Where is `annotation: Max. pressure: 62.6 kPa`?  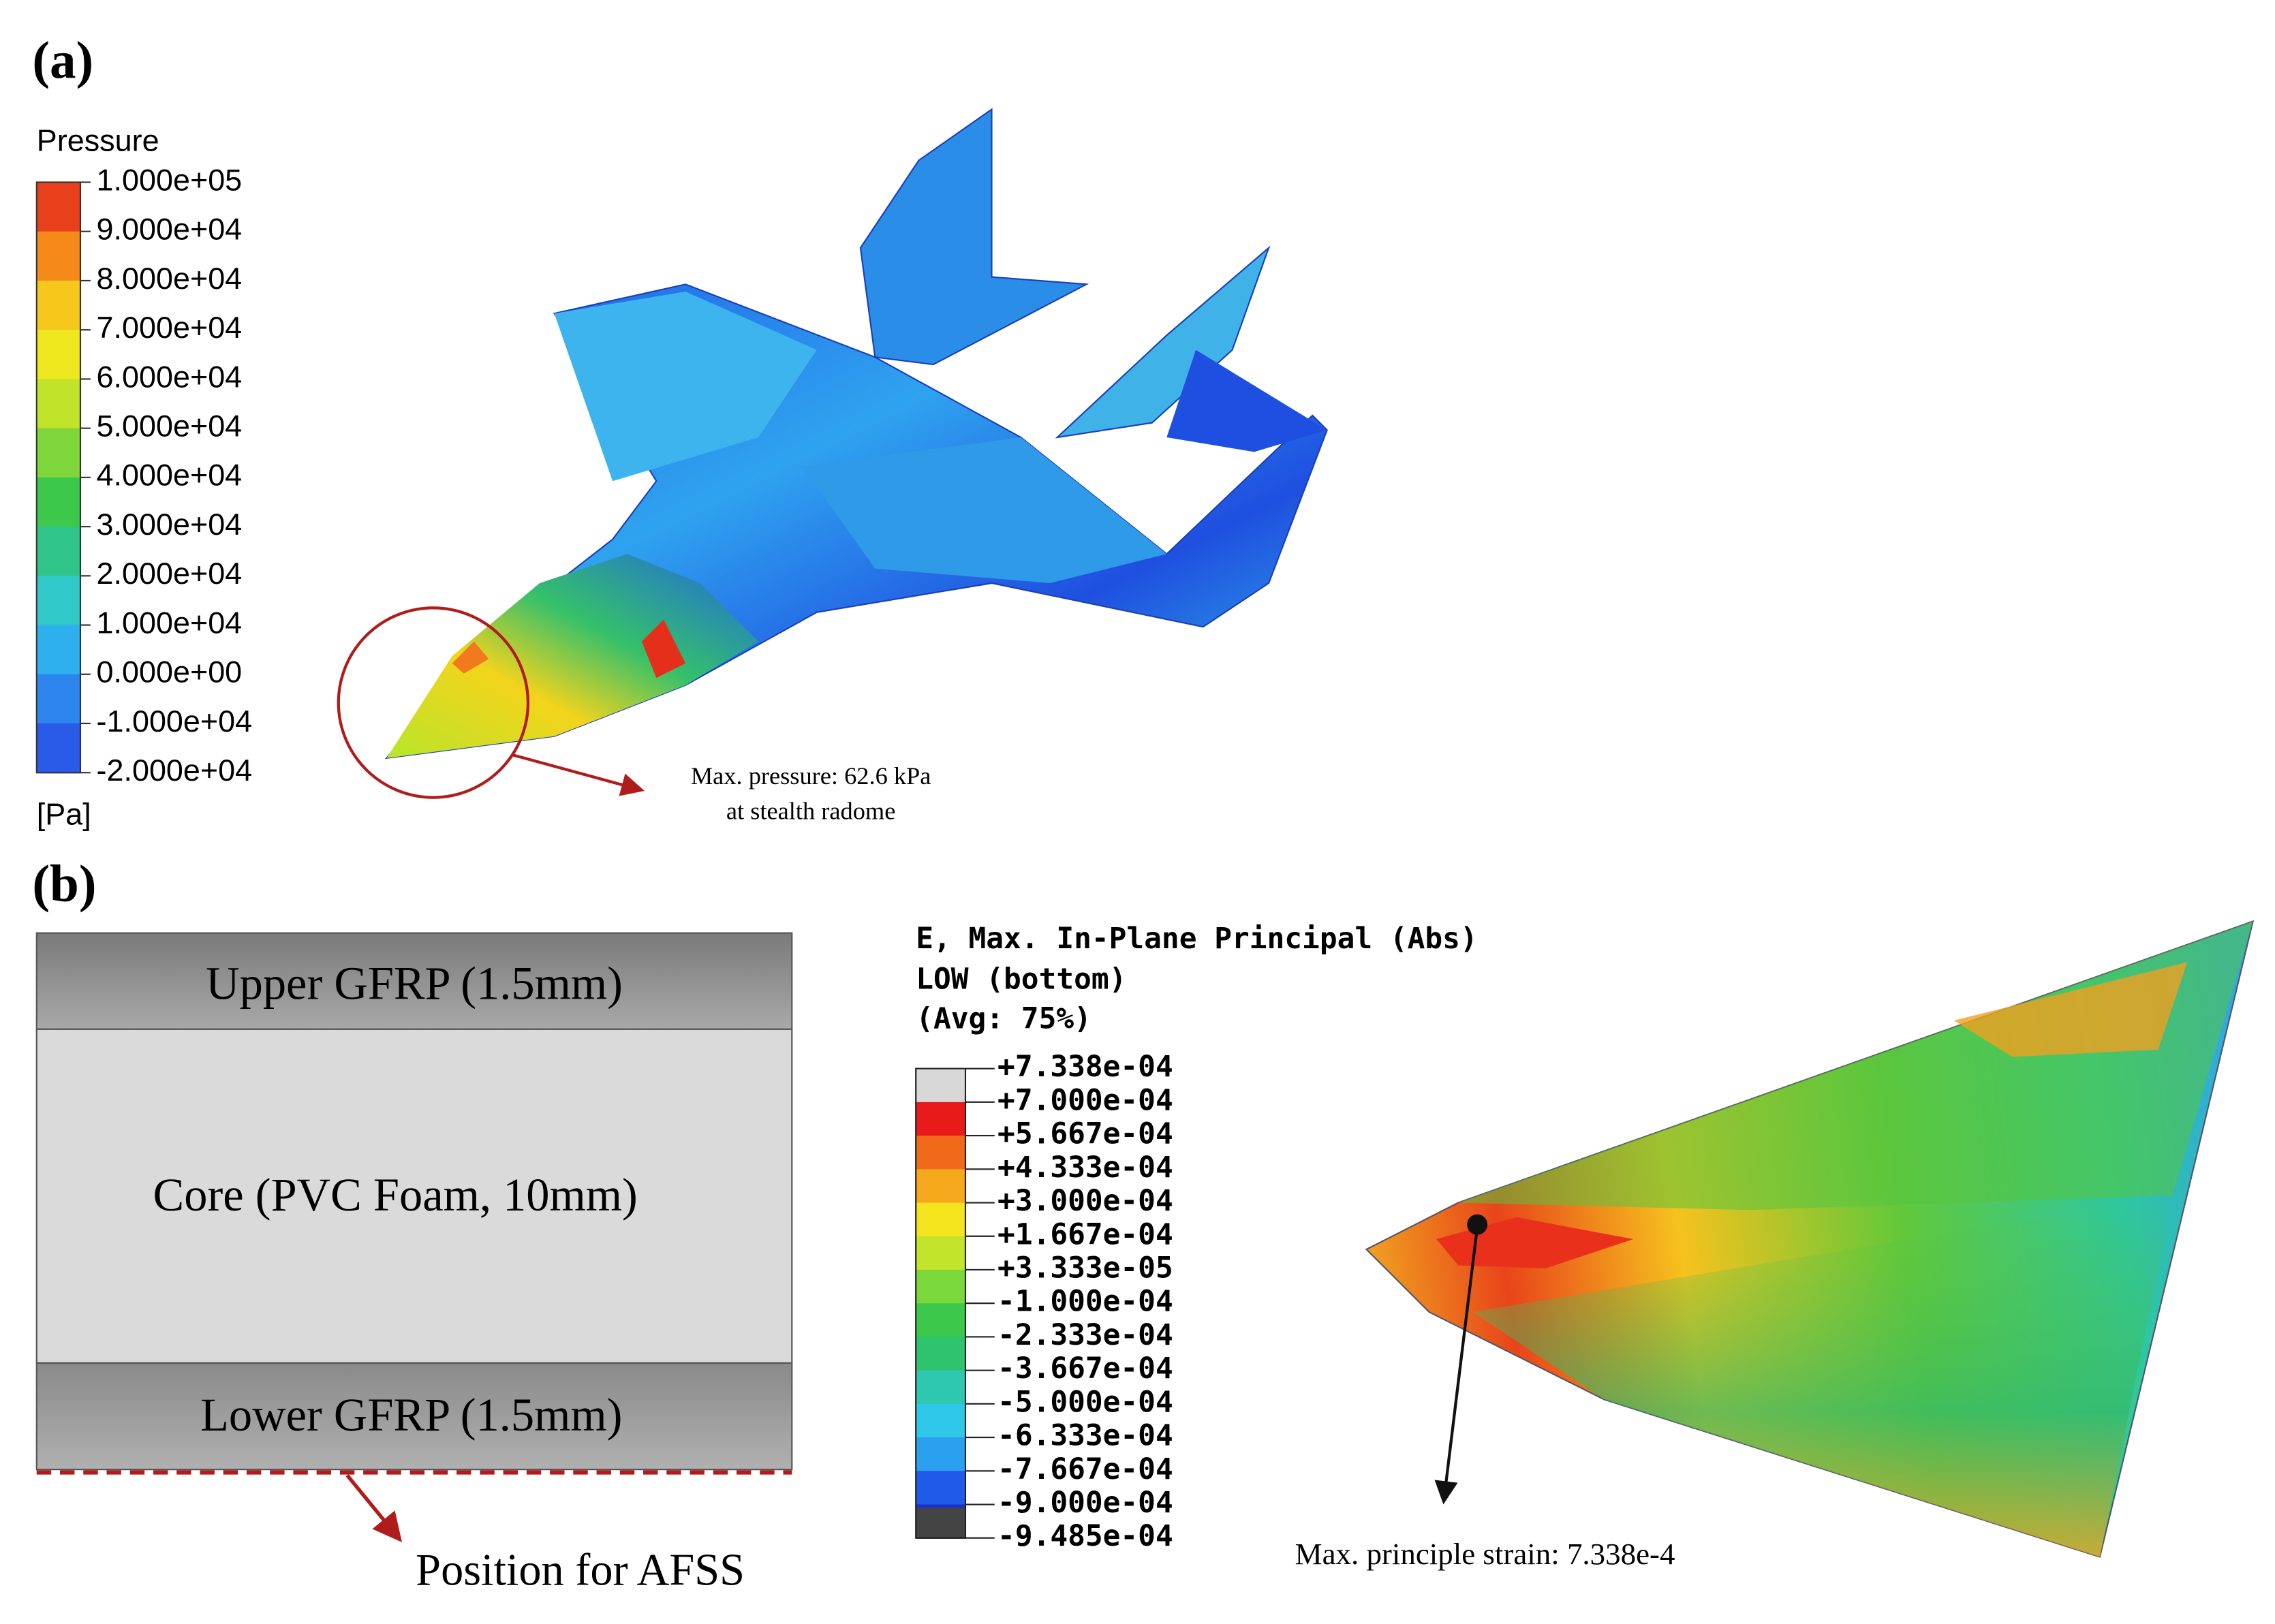 annotation: Max. pressure: 62.6 kPa is located at coordinates (811, 776).